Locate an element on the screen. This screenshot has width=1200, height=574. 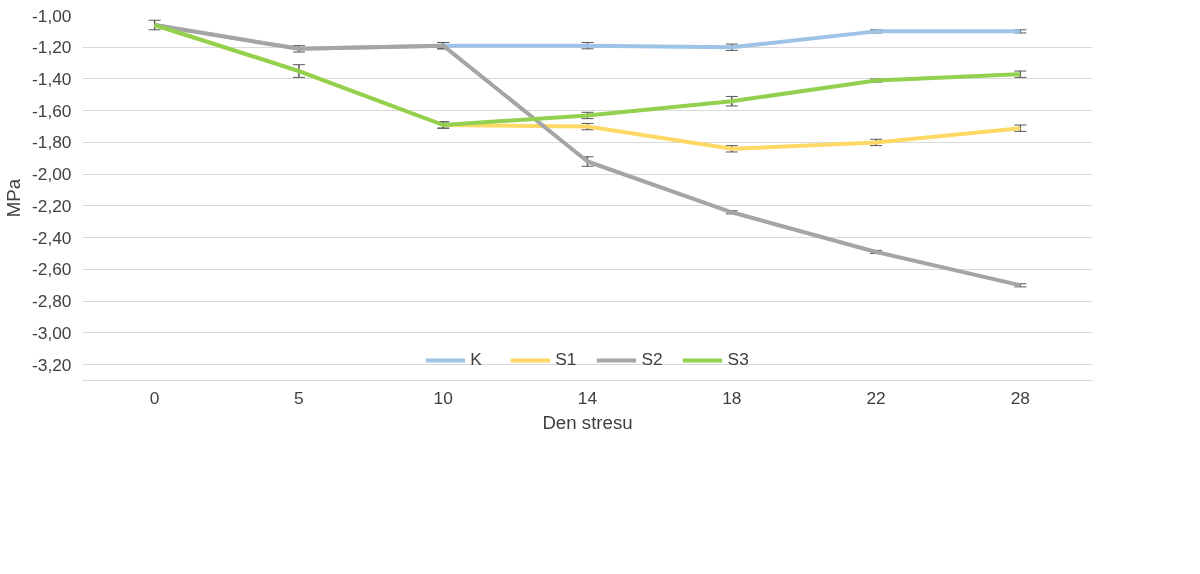
legend-label: S3 is located at coordinates (738, 359).